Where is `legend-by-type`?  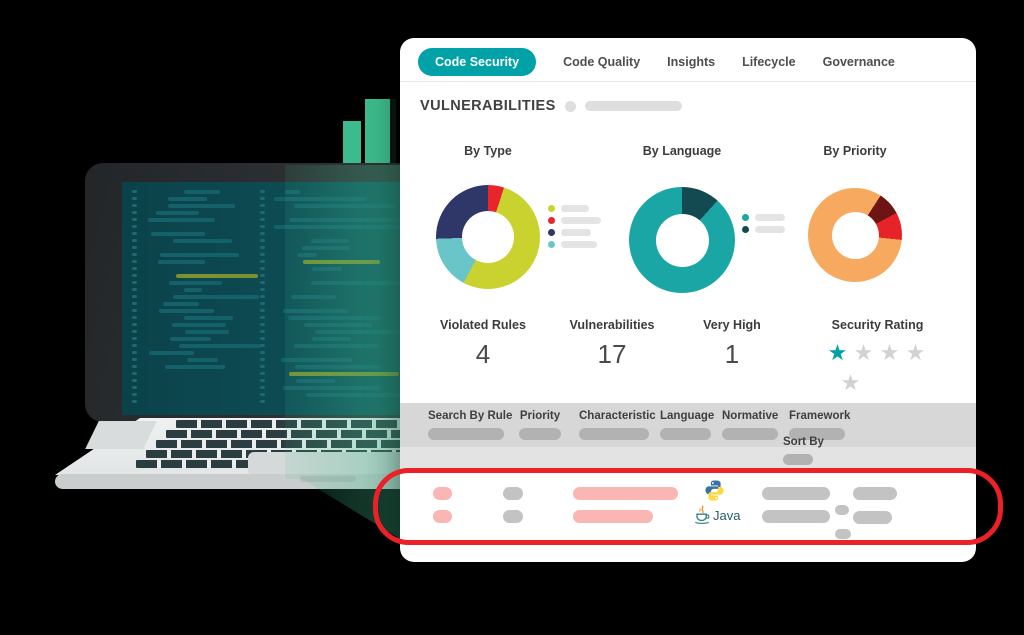
legend-by-type is located at coordinates (574, 229).